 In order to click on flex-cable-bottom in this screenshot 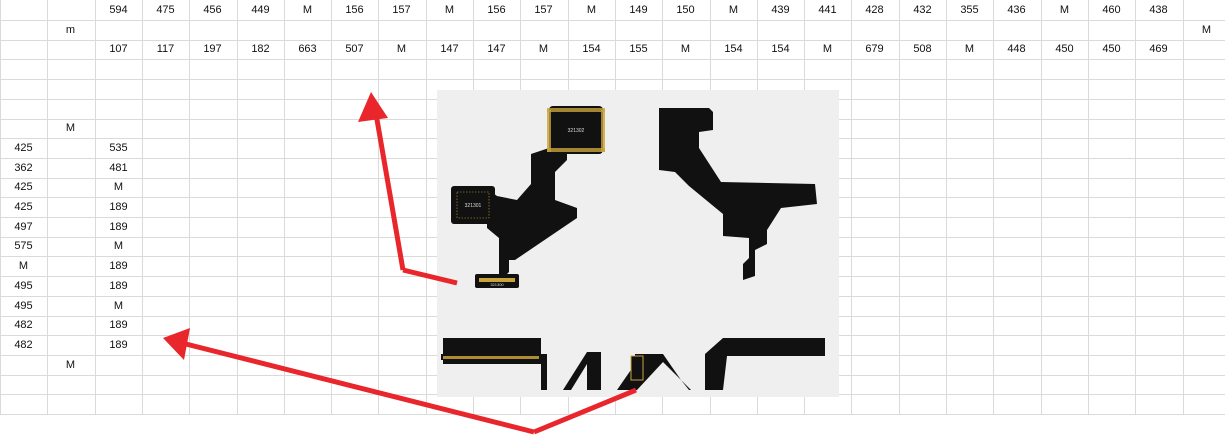, I will do `click(634, 364)`.